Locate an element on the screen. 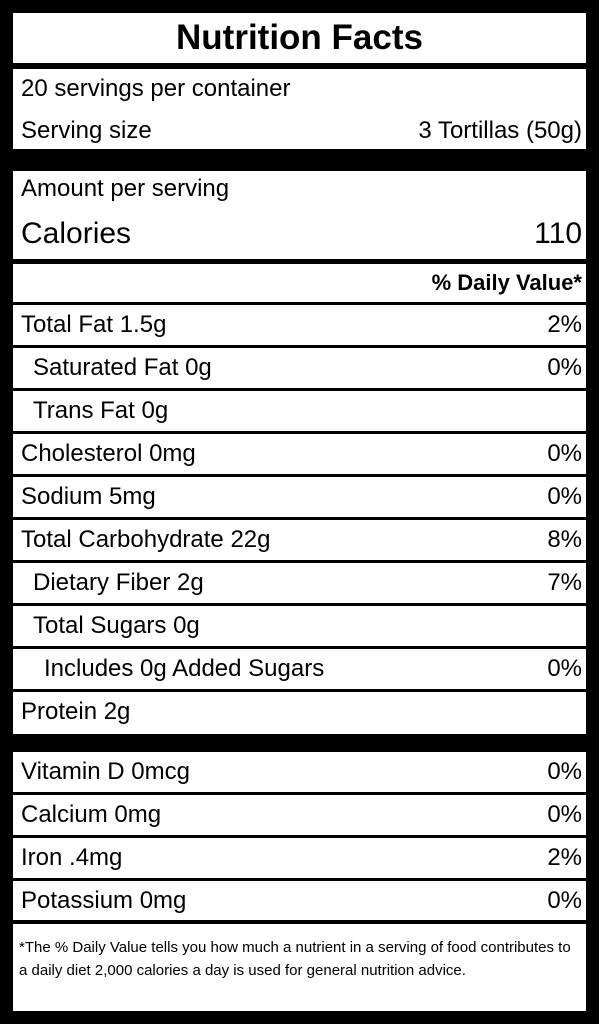 This screenshot has height=1024, width=599. vitamin-label: Vitamin D 0mcg is located at coordinates (105, 771).